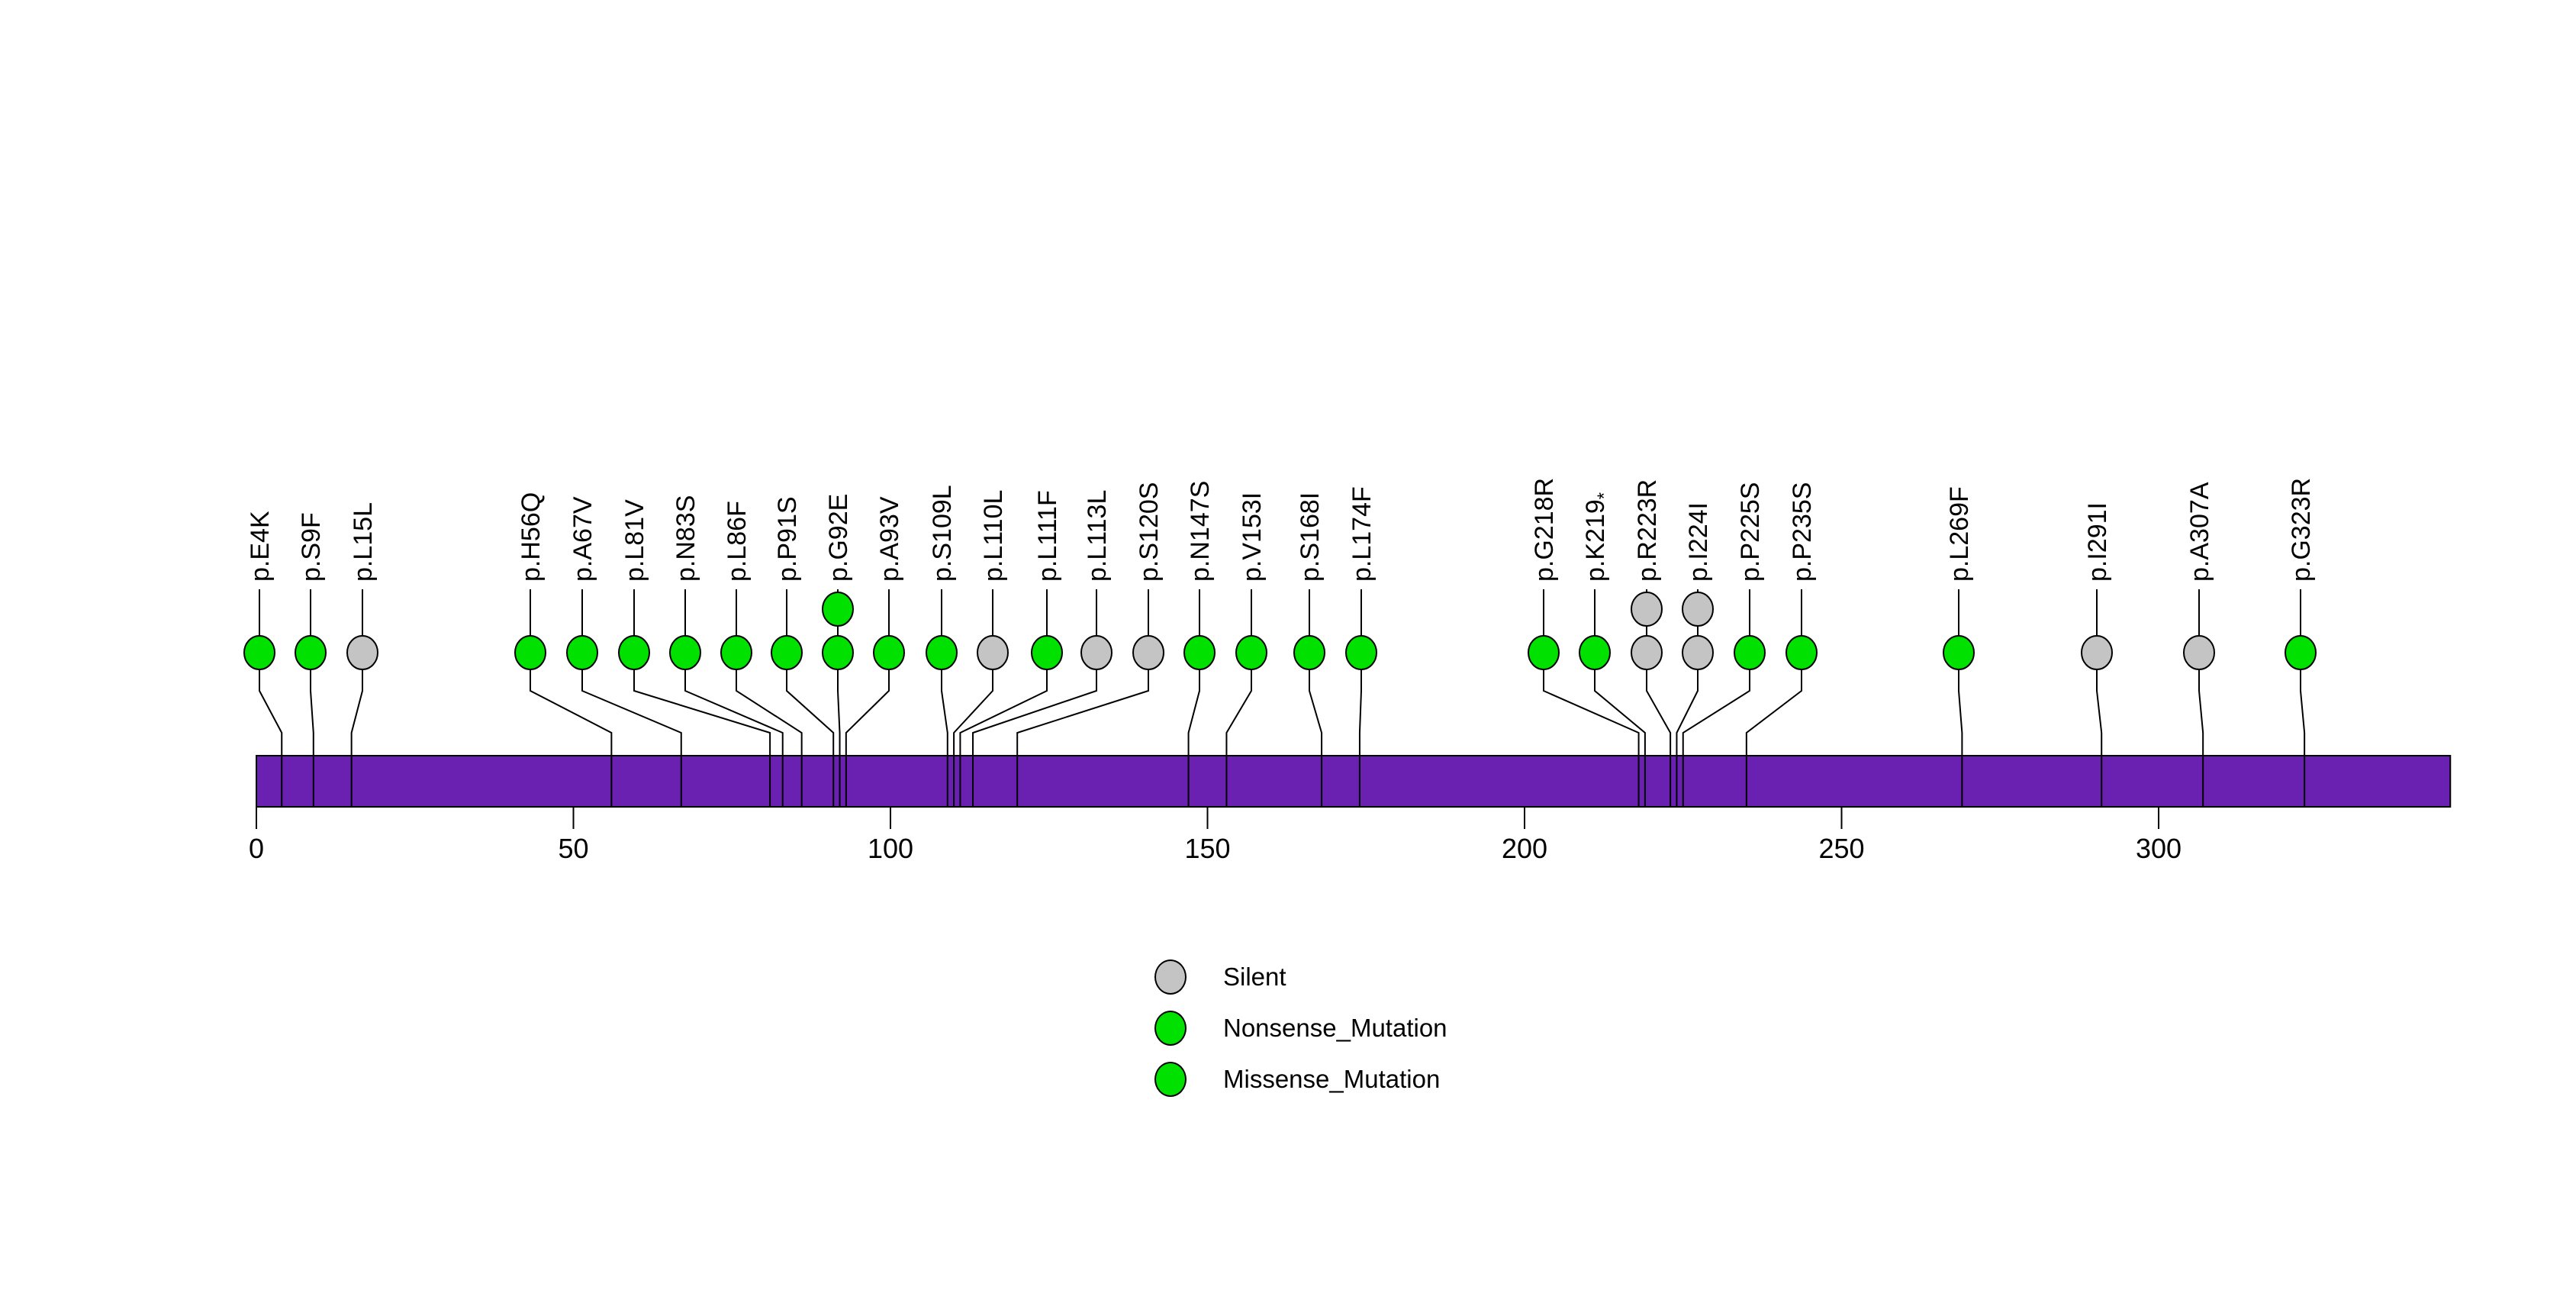 The image size is (2576, 1290). Describe the element at coordinates (1647, 530) in the screenshot. I see `mutation-label: p.R223R` at that location.